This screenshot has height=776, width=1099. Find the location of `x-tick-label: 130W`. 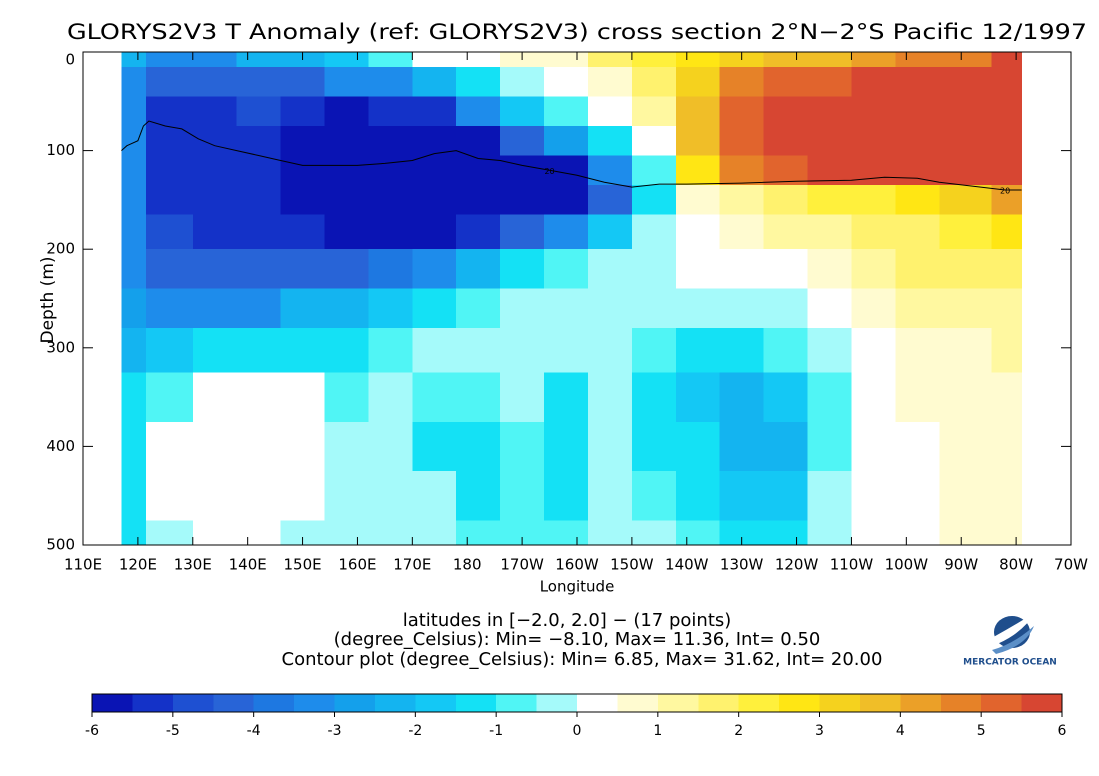

x-tick-label: 130W is located at coordinates (742, 565).